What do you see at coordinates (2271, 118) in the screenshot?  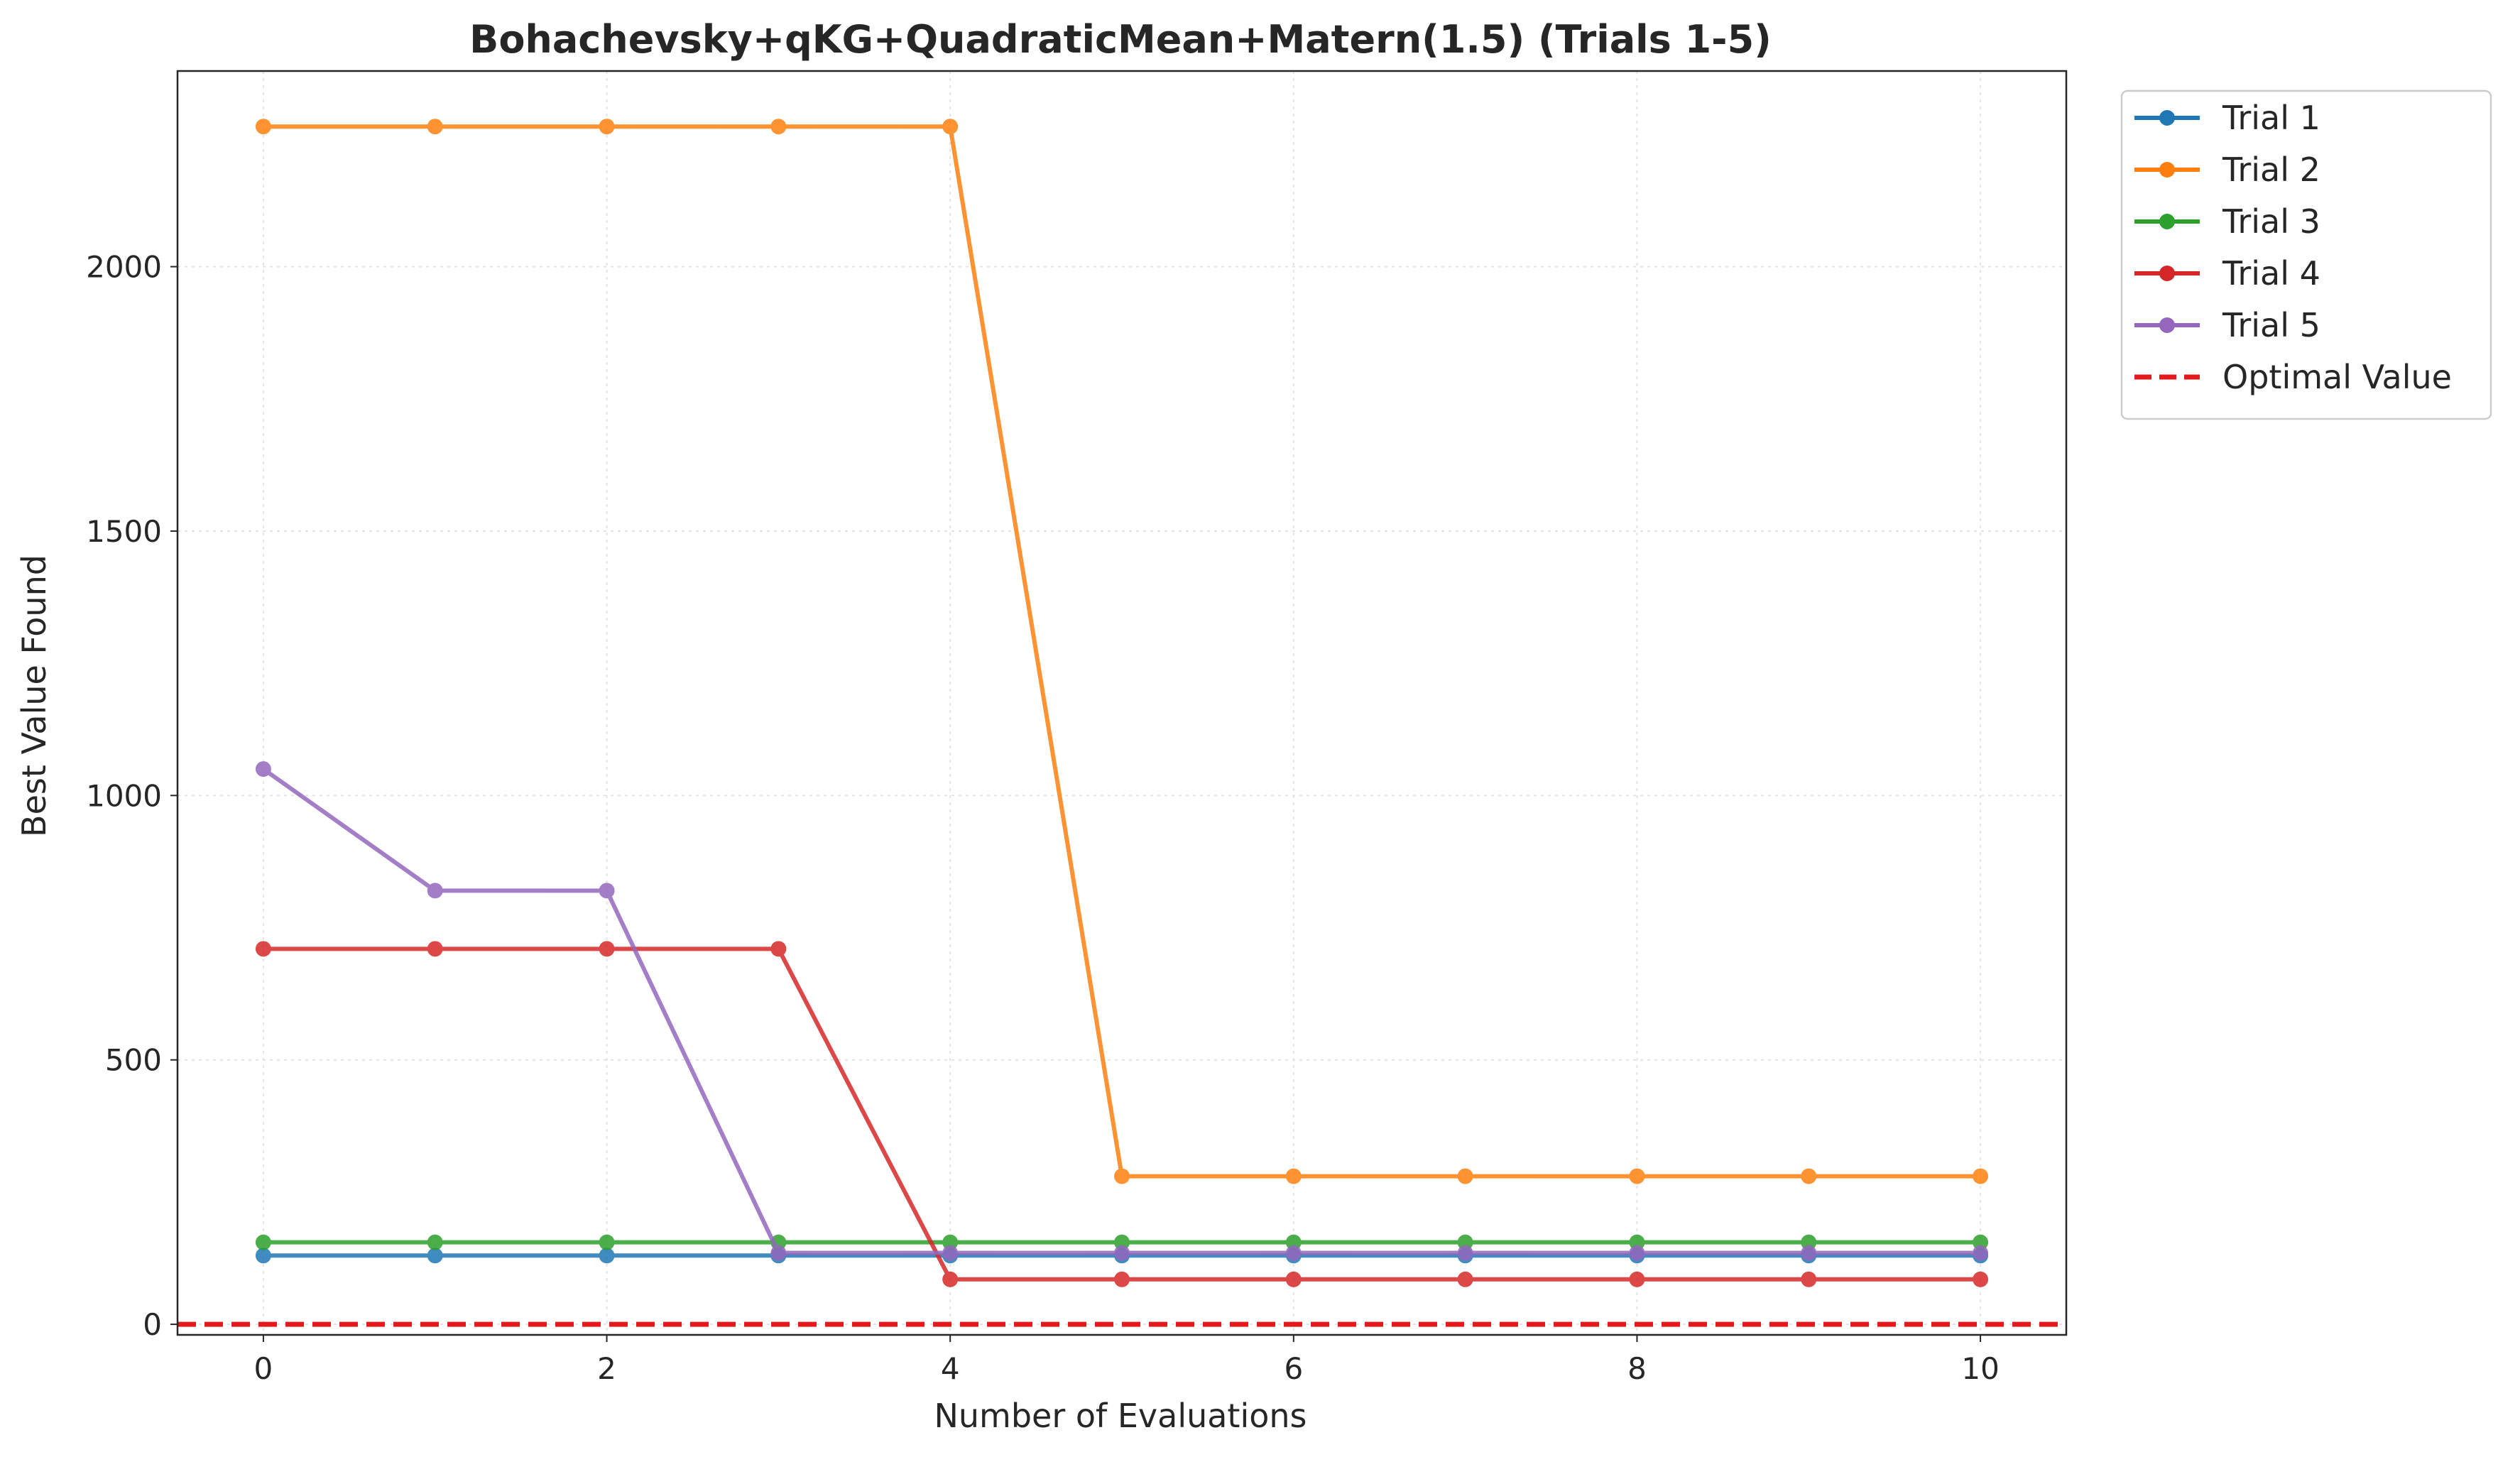 I see `legend-label: Trial 1` at bounding box center [2271, 118].